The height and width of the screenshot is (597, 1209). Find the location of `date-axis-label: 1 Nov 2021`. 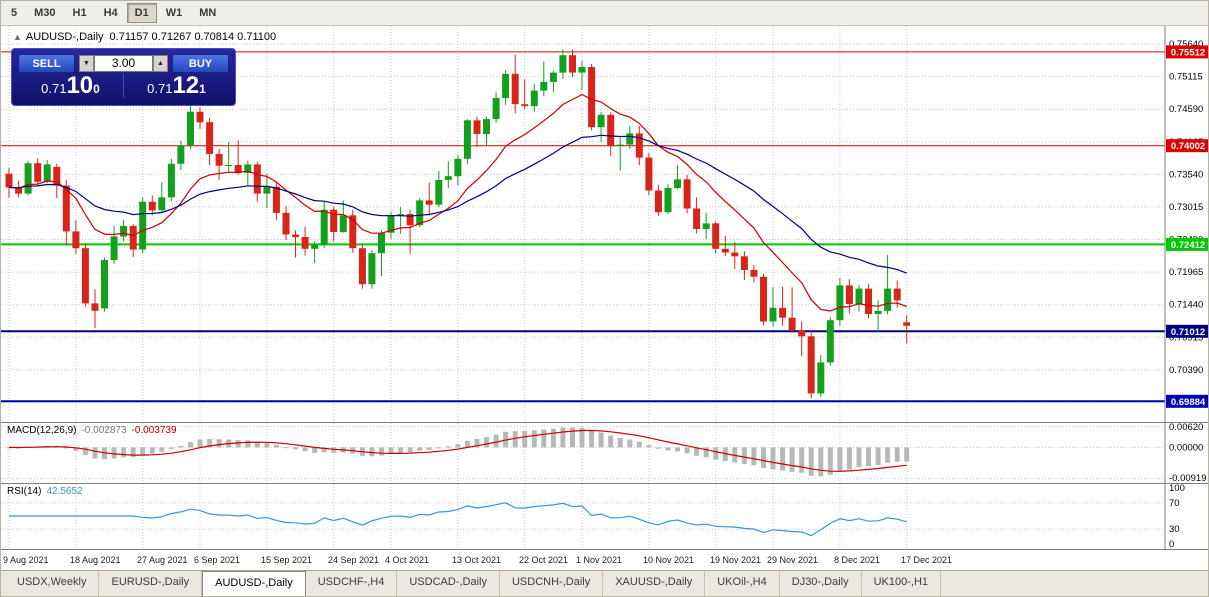

date-axis-label: 1 Nov 2021 is located at coordinates (599, 560).